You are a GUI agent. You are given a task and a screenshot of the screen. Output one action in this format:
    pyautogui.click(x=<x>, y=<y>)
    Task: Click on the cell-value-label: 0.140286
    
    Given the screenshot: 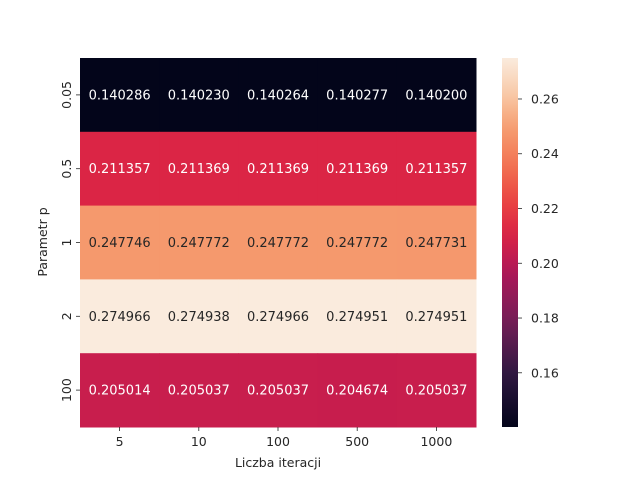 What is the action you would take?
    pyautogui.click(x=120, y=95)
    